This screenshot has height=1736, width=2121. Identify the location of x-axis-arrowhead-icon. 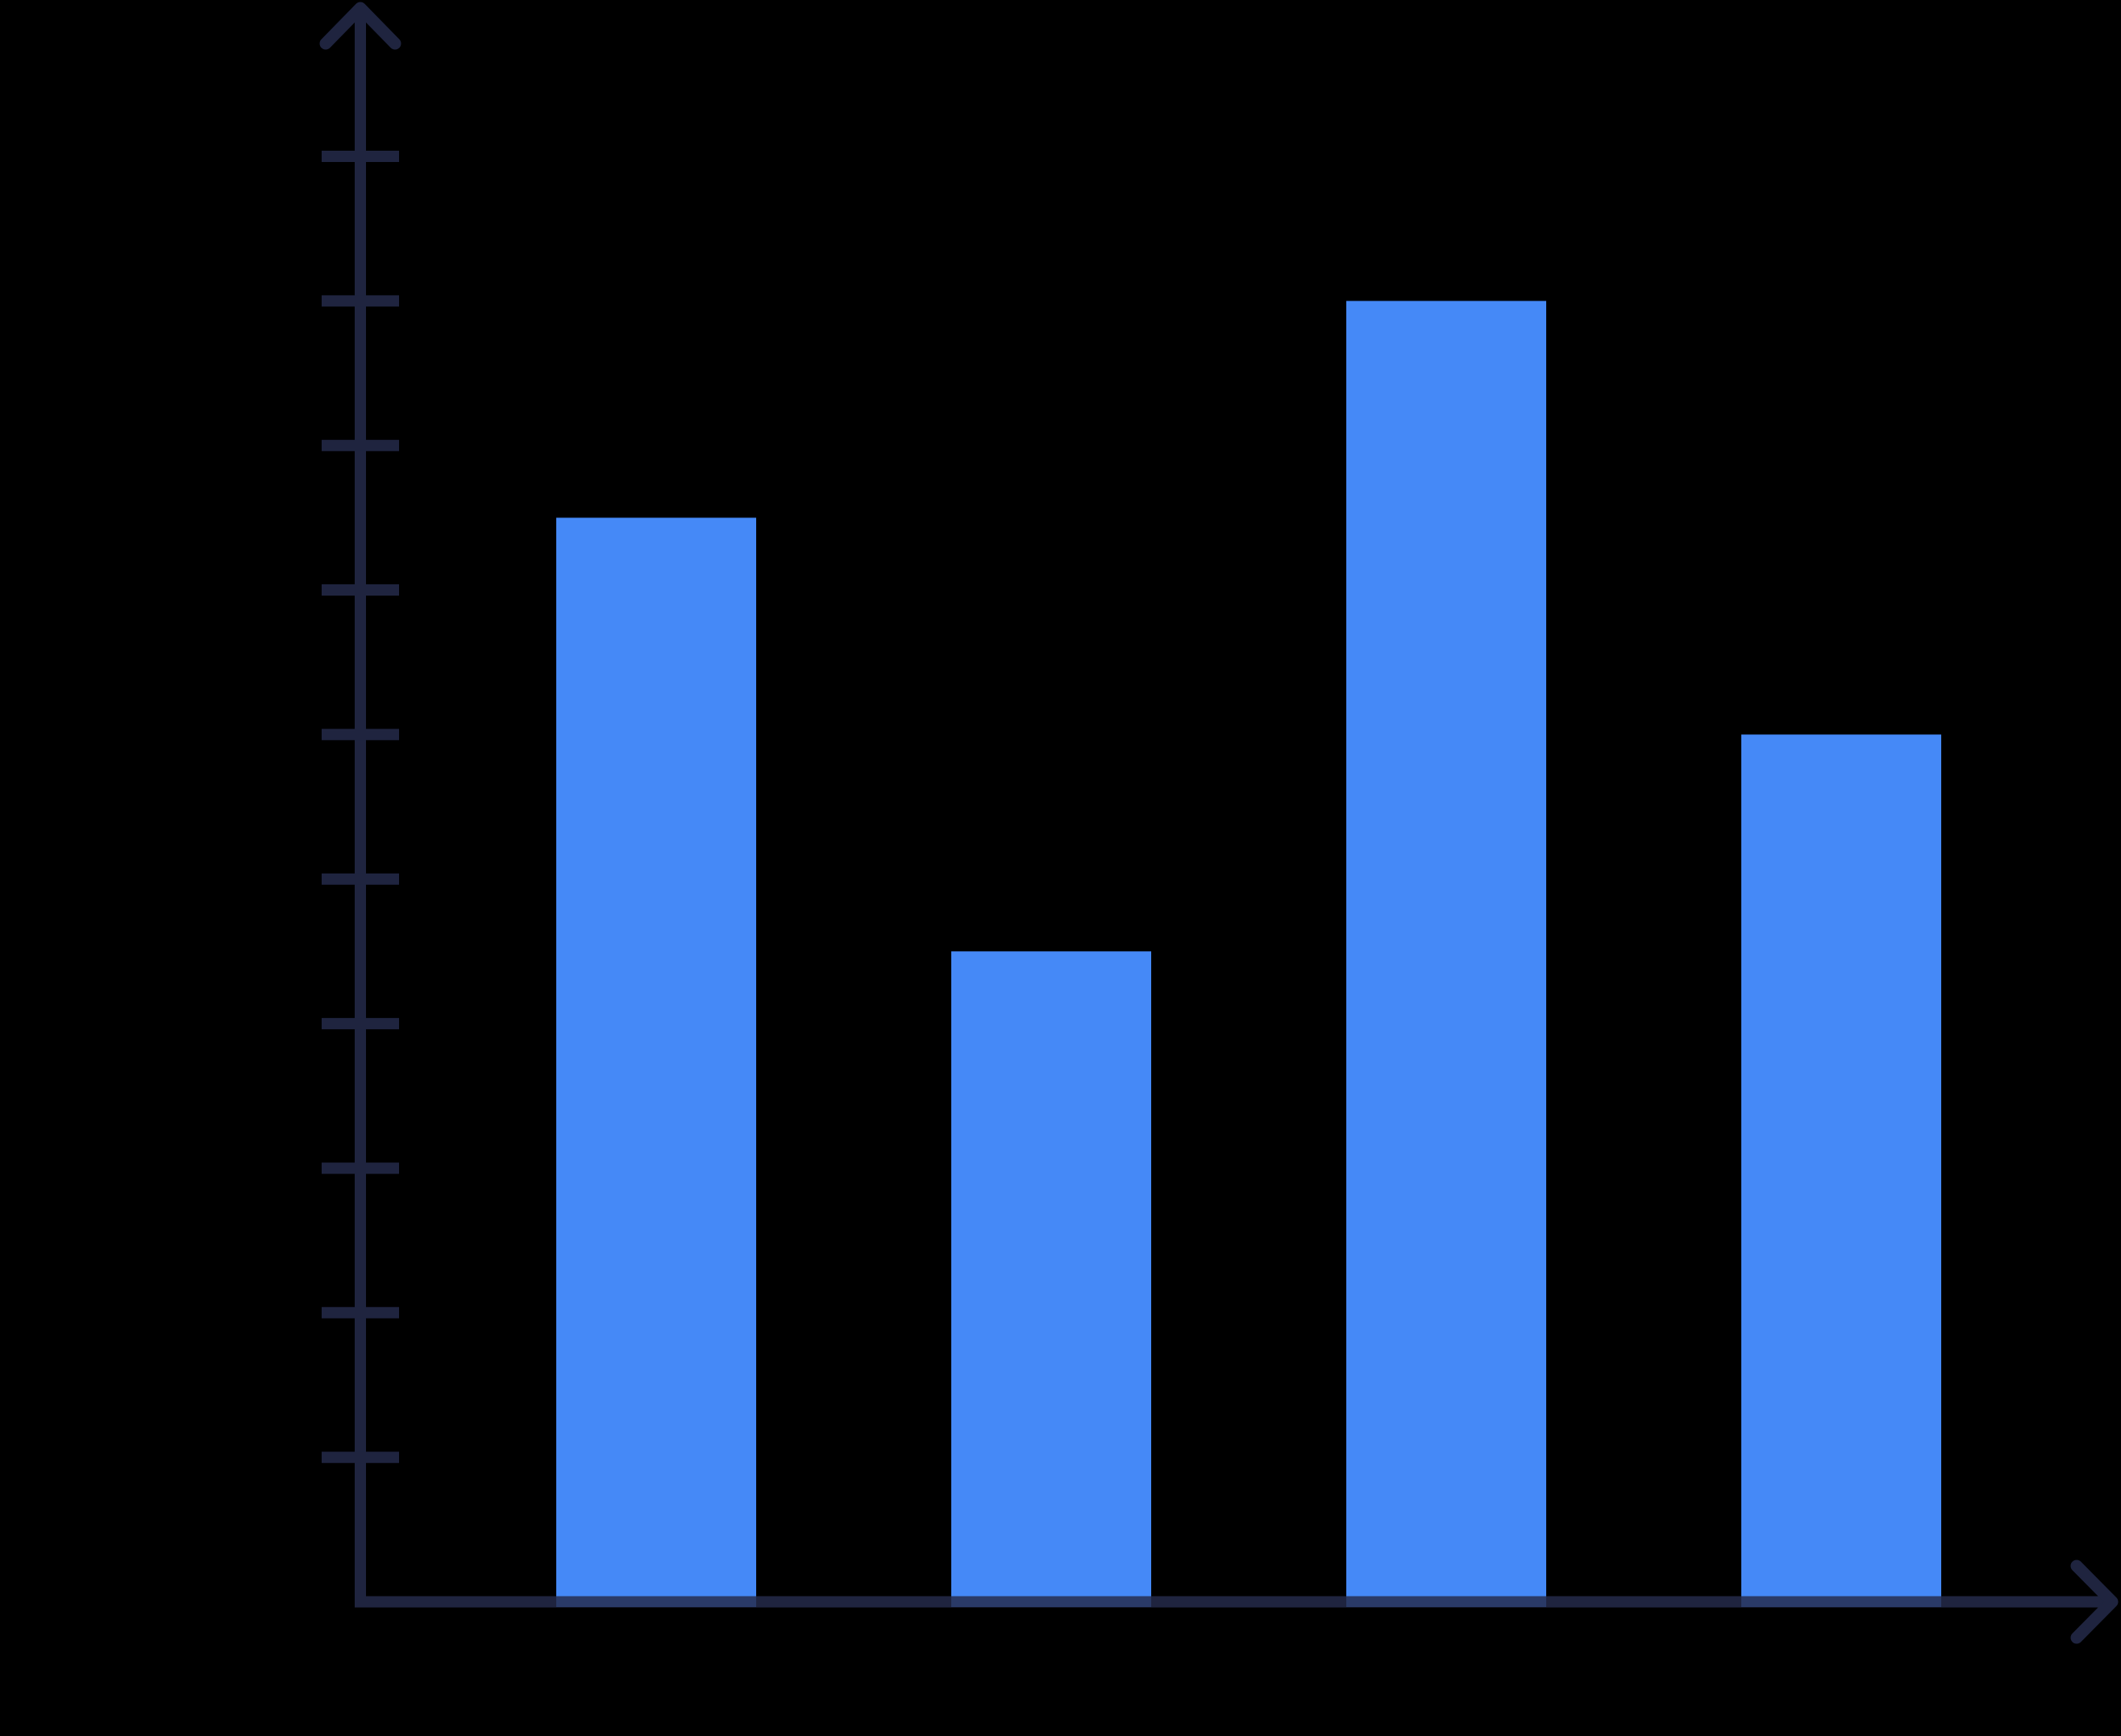
(2094, 1601).